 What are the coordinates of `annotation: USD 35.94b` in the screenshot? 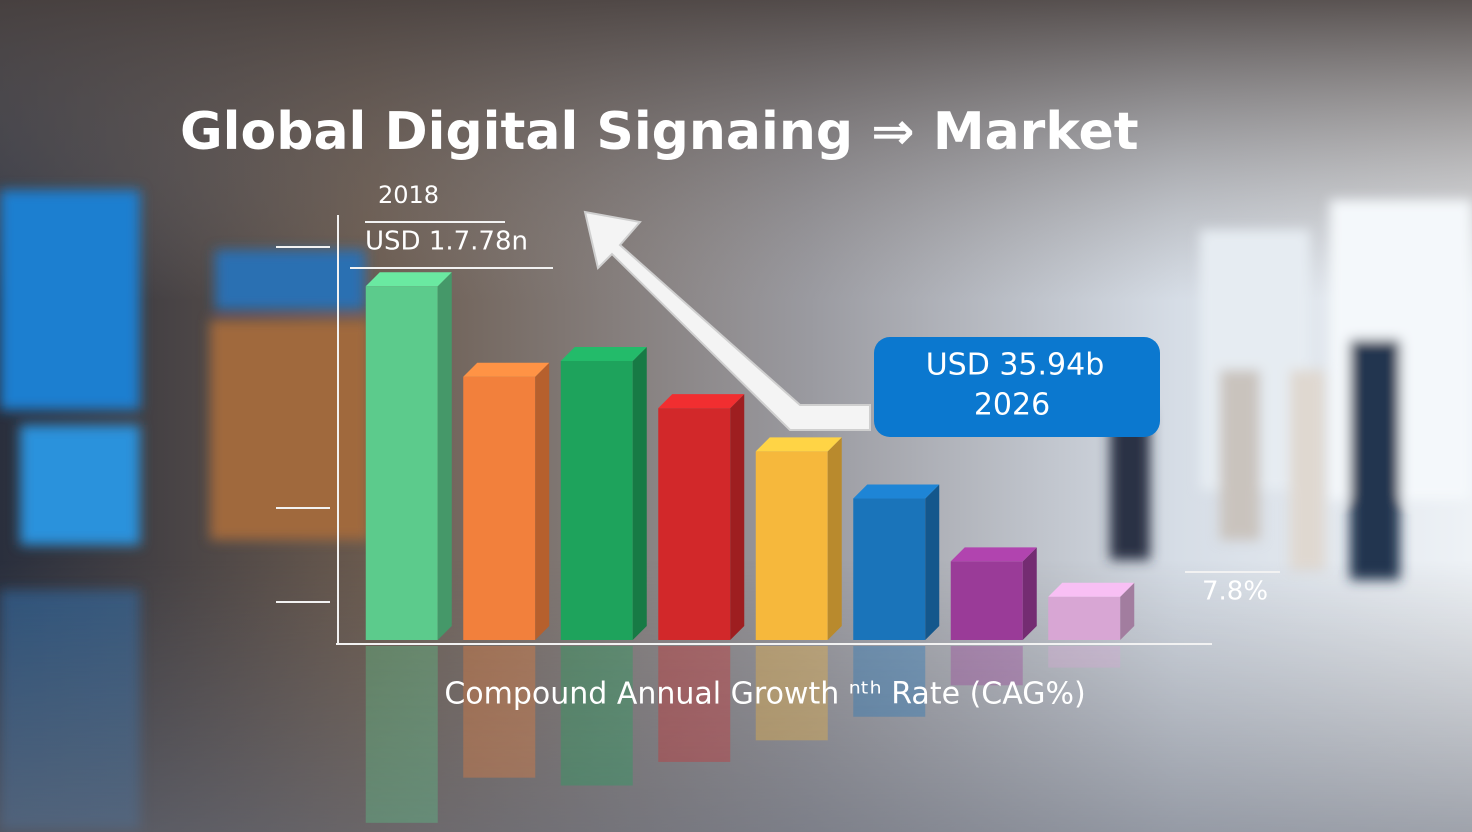 It's located at (1015, 365).